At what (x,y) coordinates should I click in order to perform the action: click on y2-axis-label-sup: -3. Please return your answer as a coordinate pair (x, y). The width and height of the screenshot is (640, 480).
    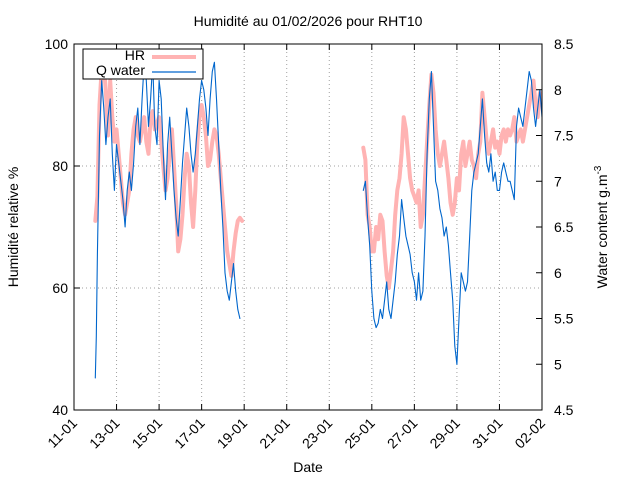
    Looking at the image, I should click on (598, 169).